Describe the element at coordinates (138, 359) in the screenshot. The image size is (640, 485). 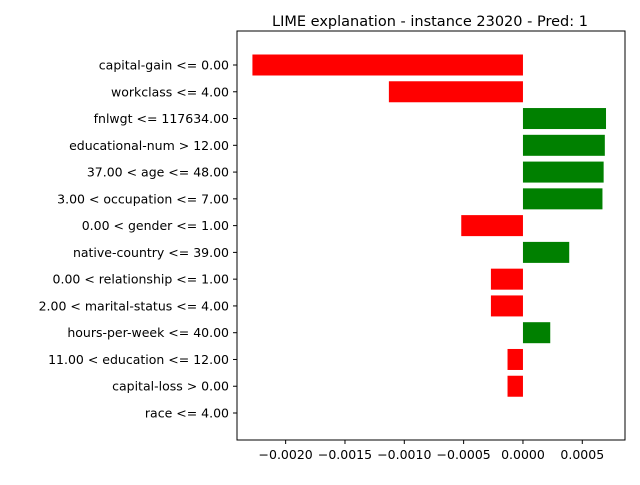
I see `y-tick-label: 11.00 < education <= 12.00` at that location.